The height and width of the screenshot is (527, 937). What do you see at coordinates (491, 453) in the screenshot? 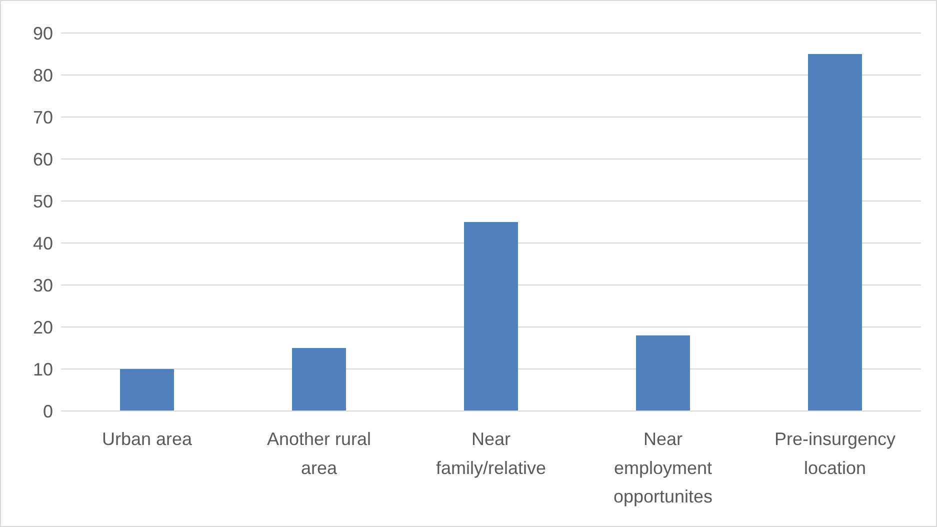
I see `x-tick-label: Near family/relative` at bounding box center [491, 453].